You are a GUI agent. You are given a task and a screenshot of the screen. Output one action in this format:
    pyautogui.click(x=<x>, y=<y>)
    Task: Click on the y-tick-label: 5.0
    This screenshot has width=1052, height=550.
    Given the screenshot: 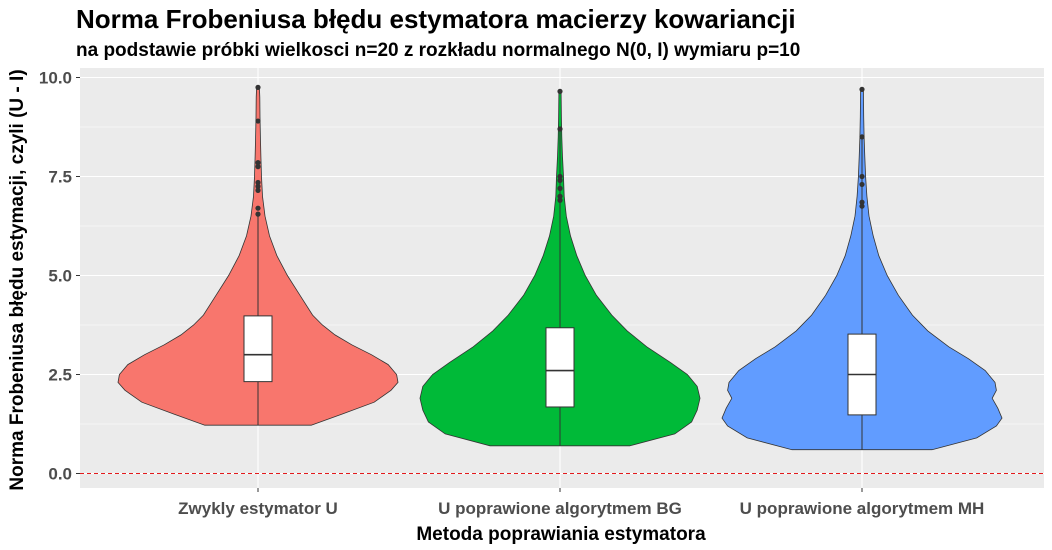 What is the action you would take?
    pyautogui.click(x=60, y=276)
    